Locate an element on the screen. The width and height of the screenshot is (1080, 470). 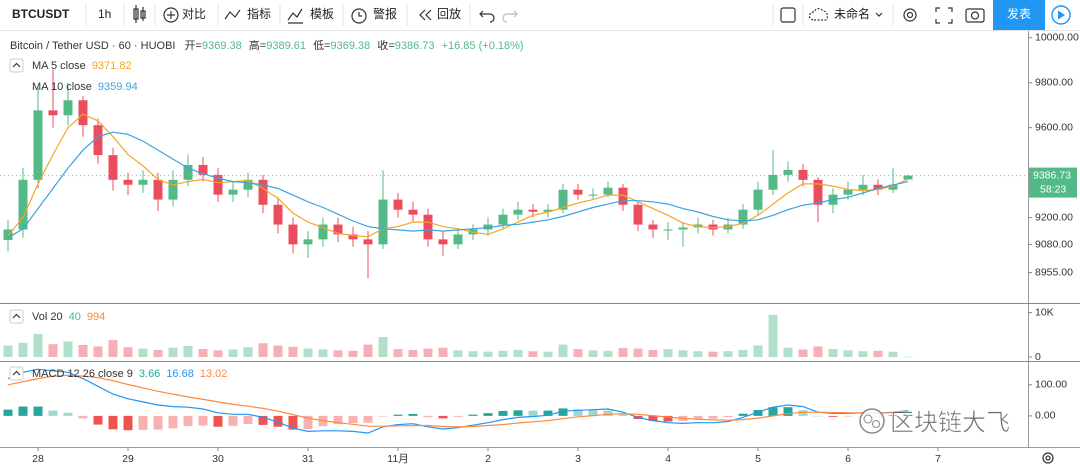
compare-icon is located at coordinates (171, 15).